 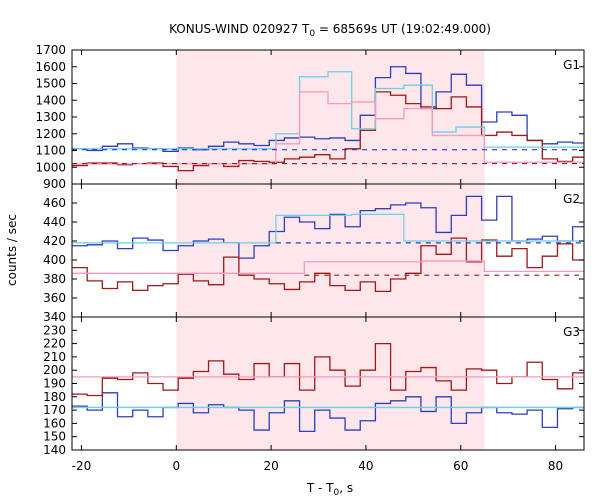 I want to click on y-tick-label: 170, so click(x=54, y=410).